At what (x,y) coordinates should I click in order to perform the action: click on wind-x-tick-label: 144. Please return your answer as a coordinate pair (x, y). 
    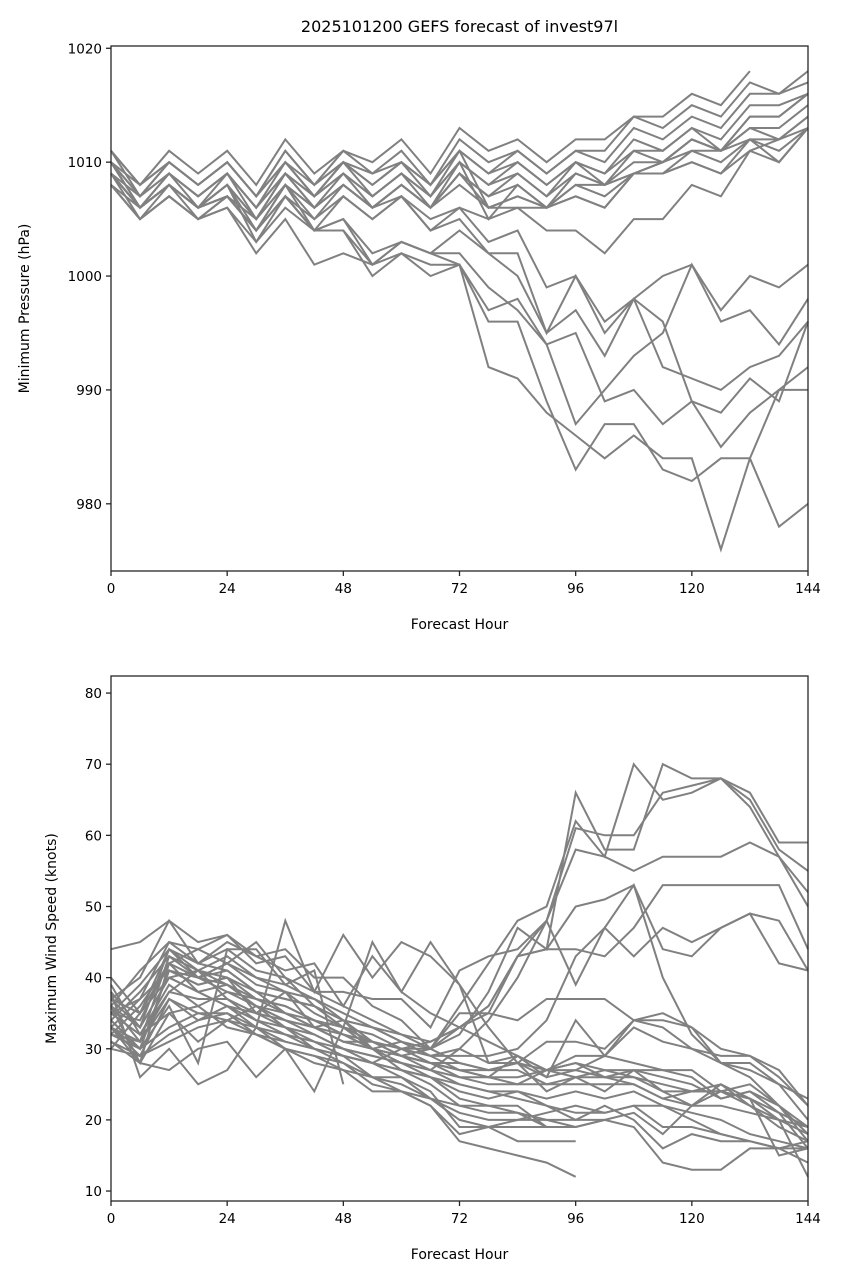
    Looking at the image, I should click on (808, 1219).